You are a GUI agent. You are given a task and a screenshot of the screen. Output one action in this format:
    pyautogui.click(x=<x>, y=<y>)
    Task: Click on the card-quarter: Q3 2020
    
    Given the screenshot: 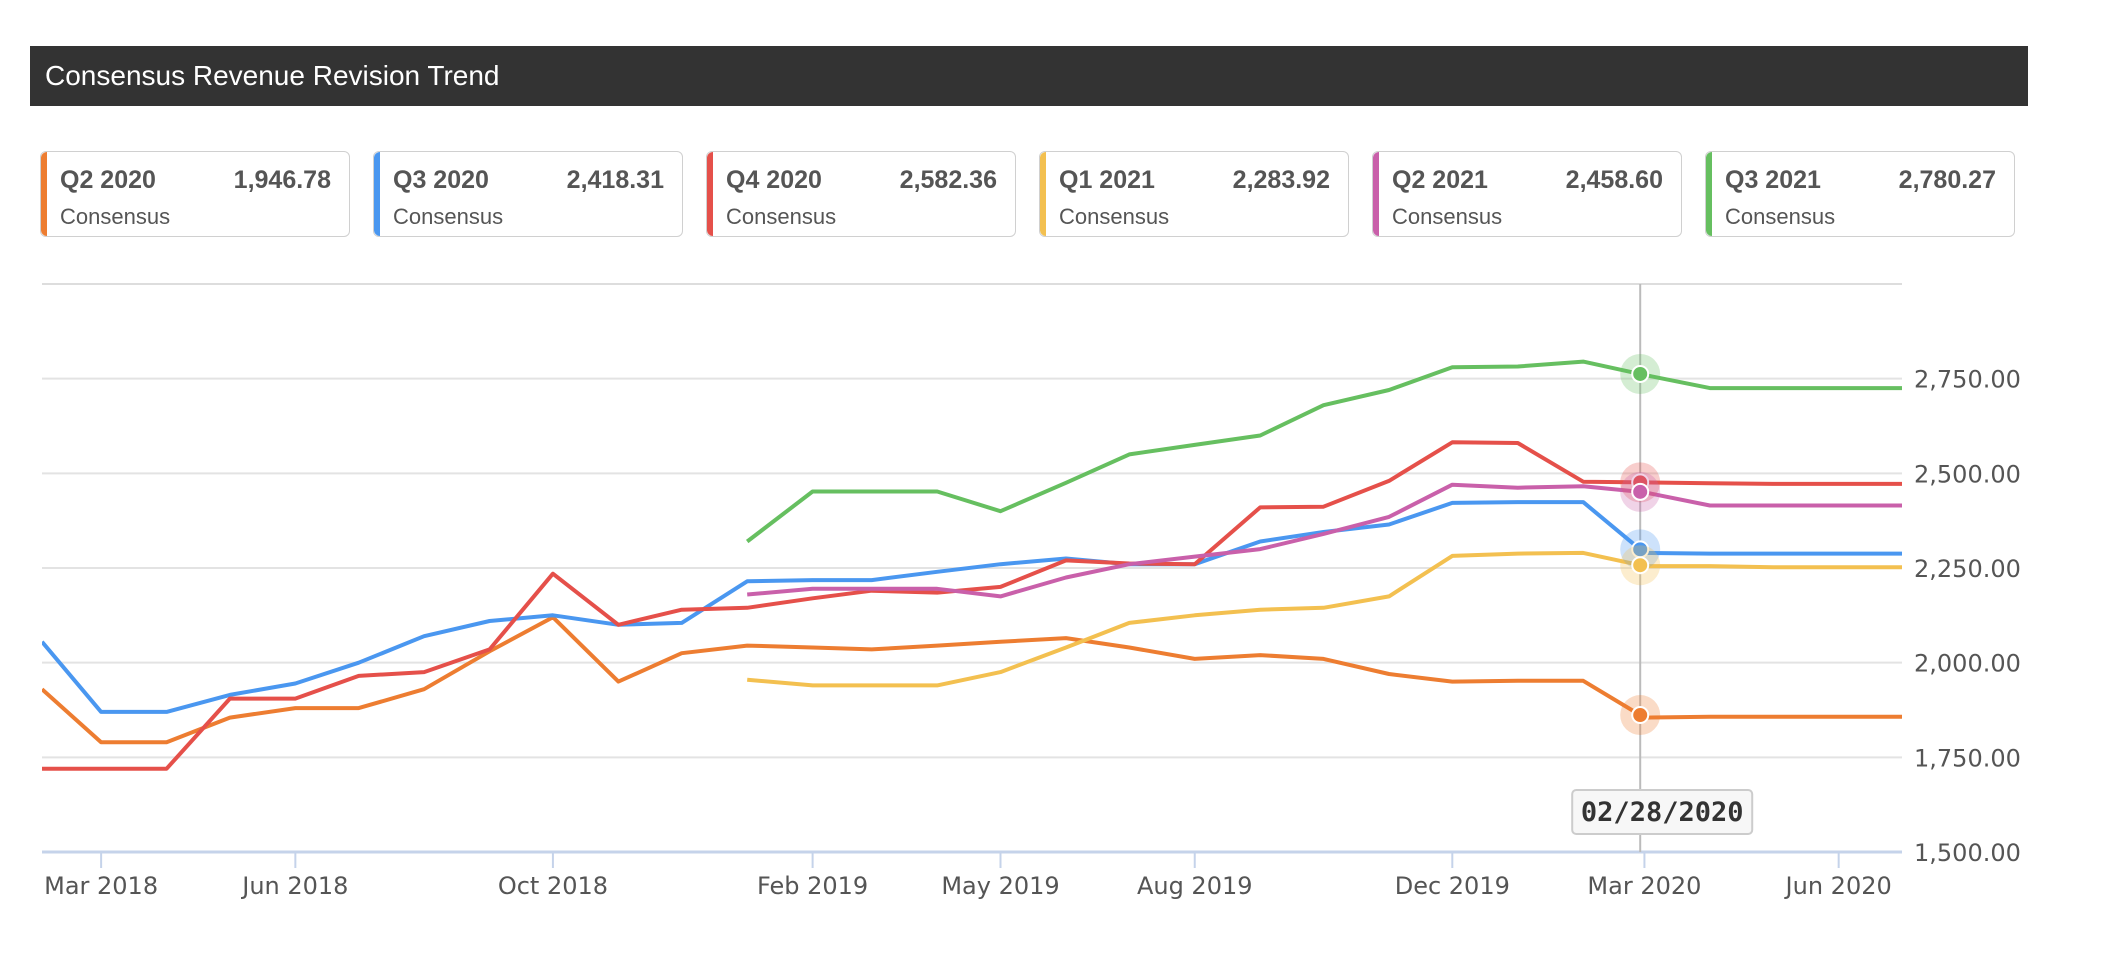 What is the action you would take?
    pyautogui.click(x=441, y=180)
    